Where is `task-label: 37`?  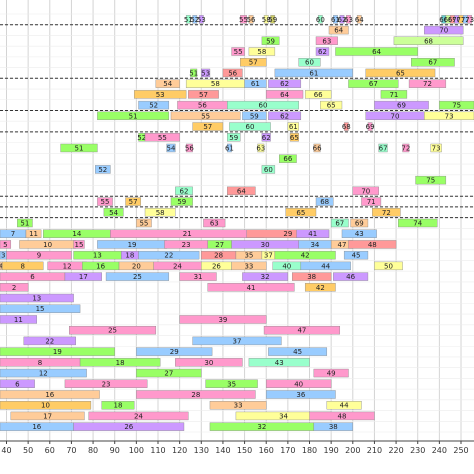
task-label: 37 is located at coordinates (237, 341).